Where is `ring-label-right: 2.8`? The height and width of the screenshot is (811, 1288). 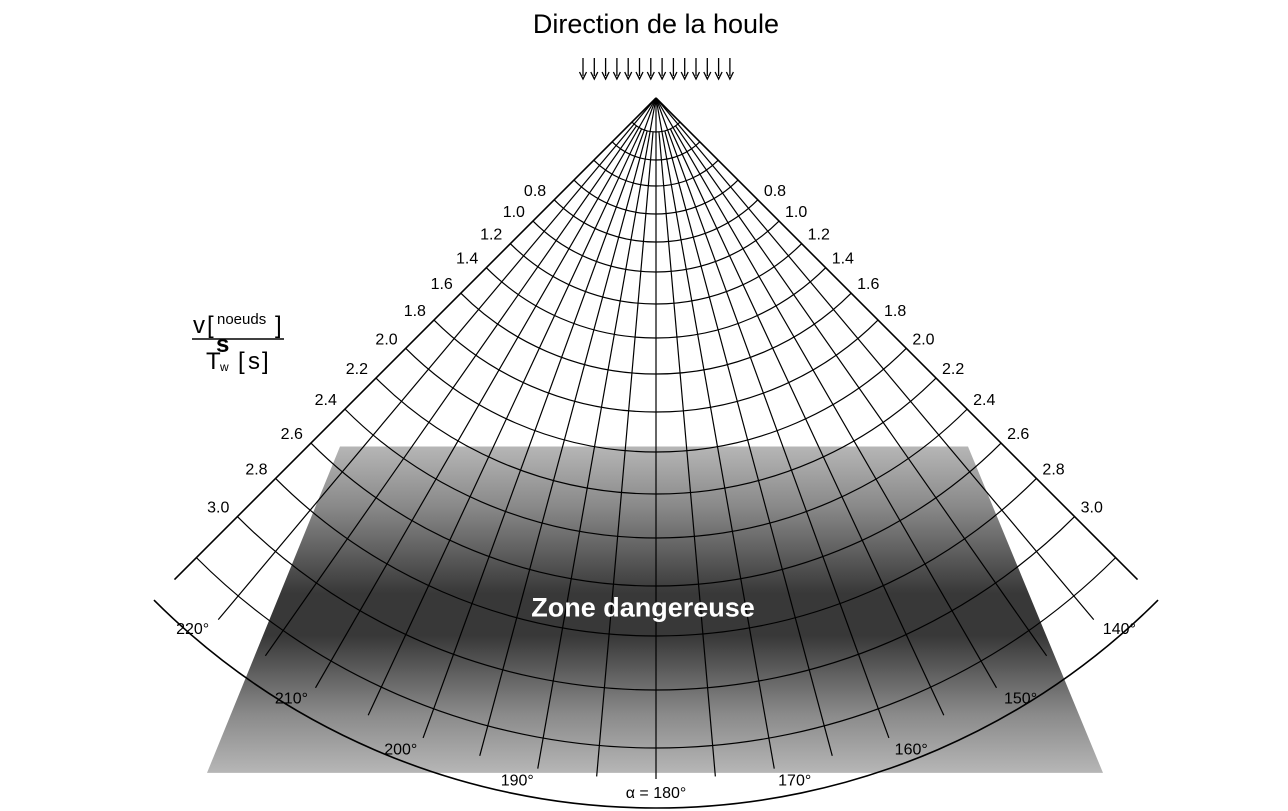 ring-label-right: 2.8 is located at coordinates (1053, 469).